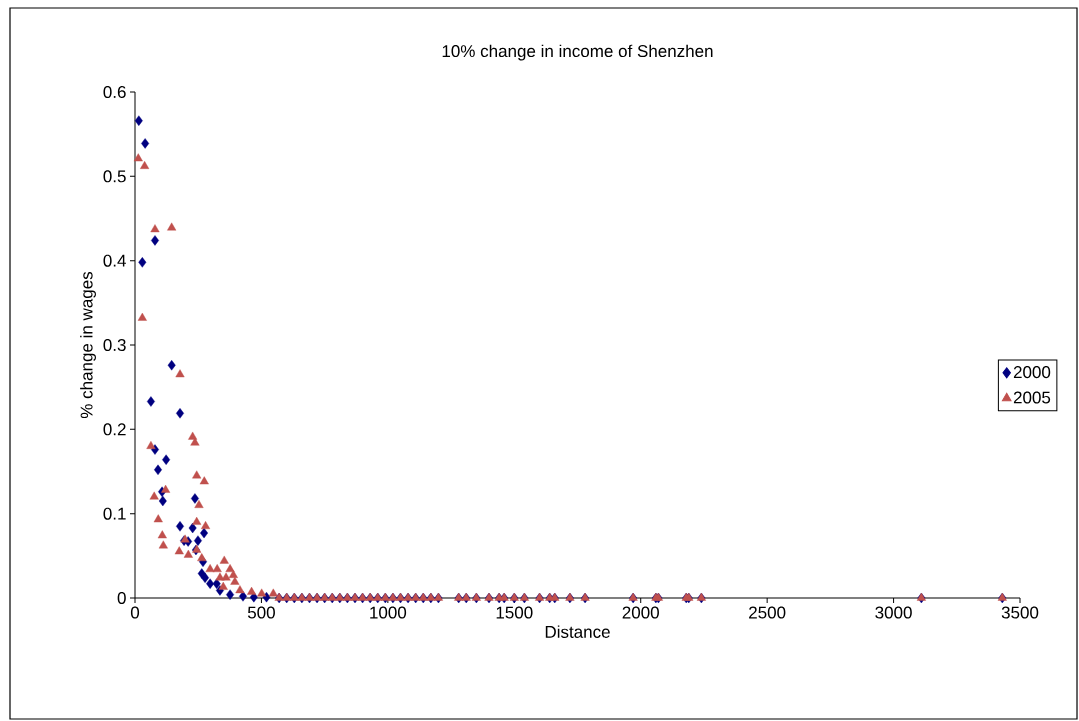 The width and height of the screenshot is (1079, 721). I want to click on y-tick-label: 0.4, so click(114, 260).